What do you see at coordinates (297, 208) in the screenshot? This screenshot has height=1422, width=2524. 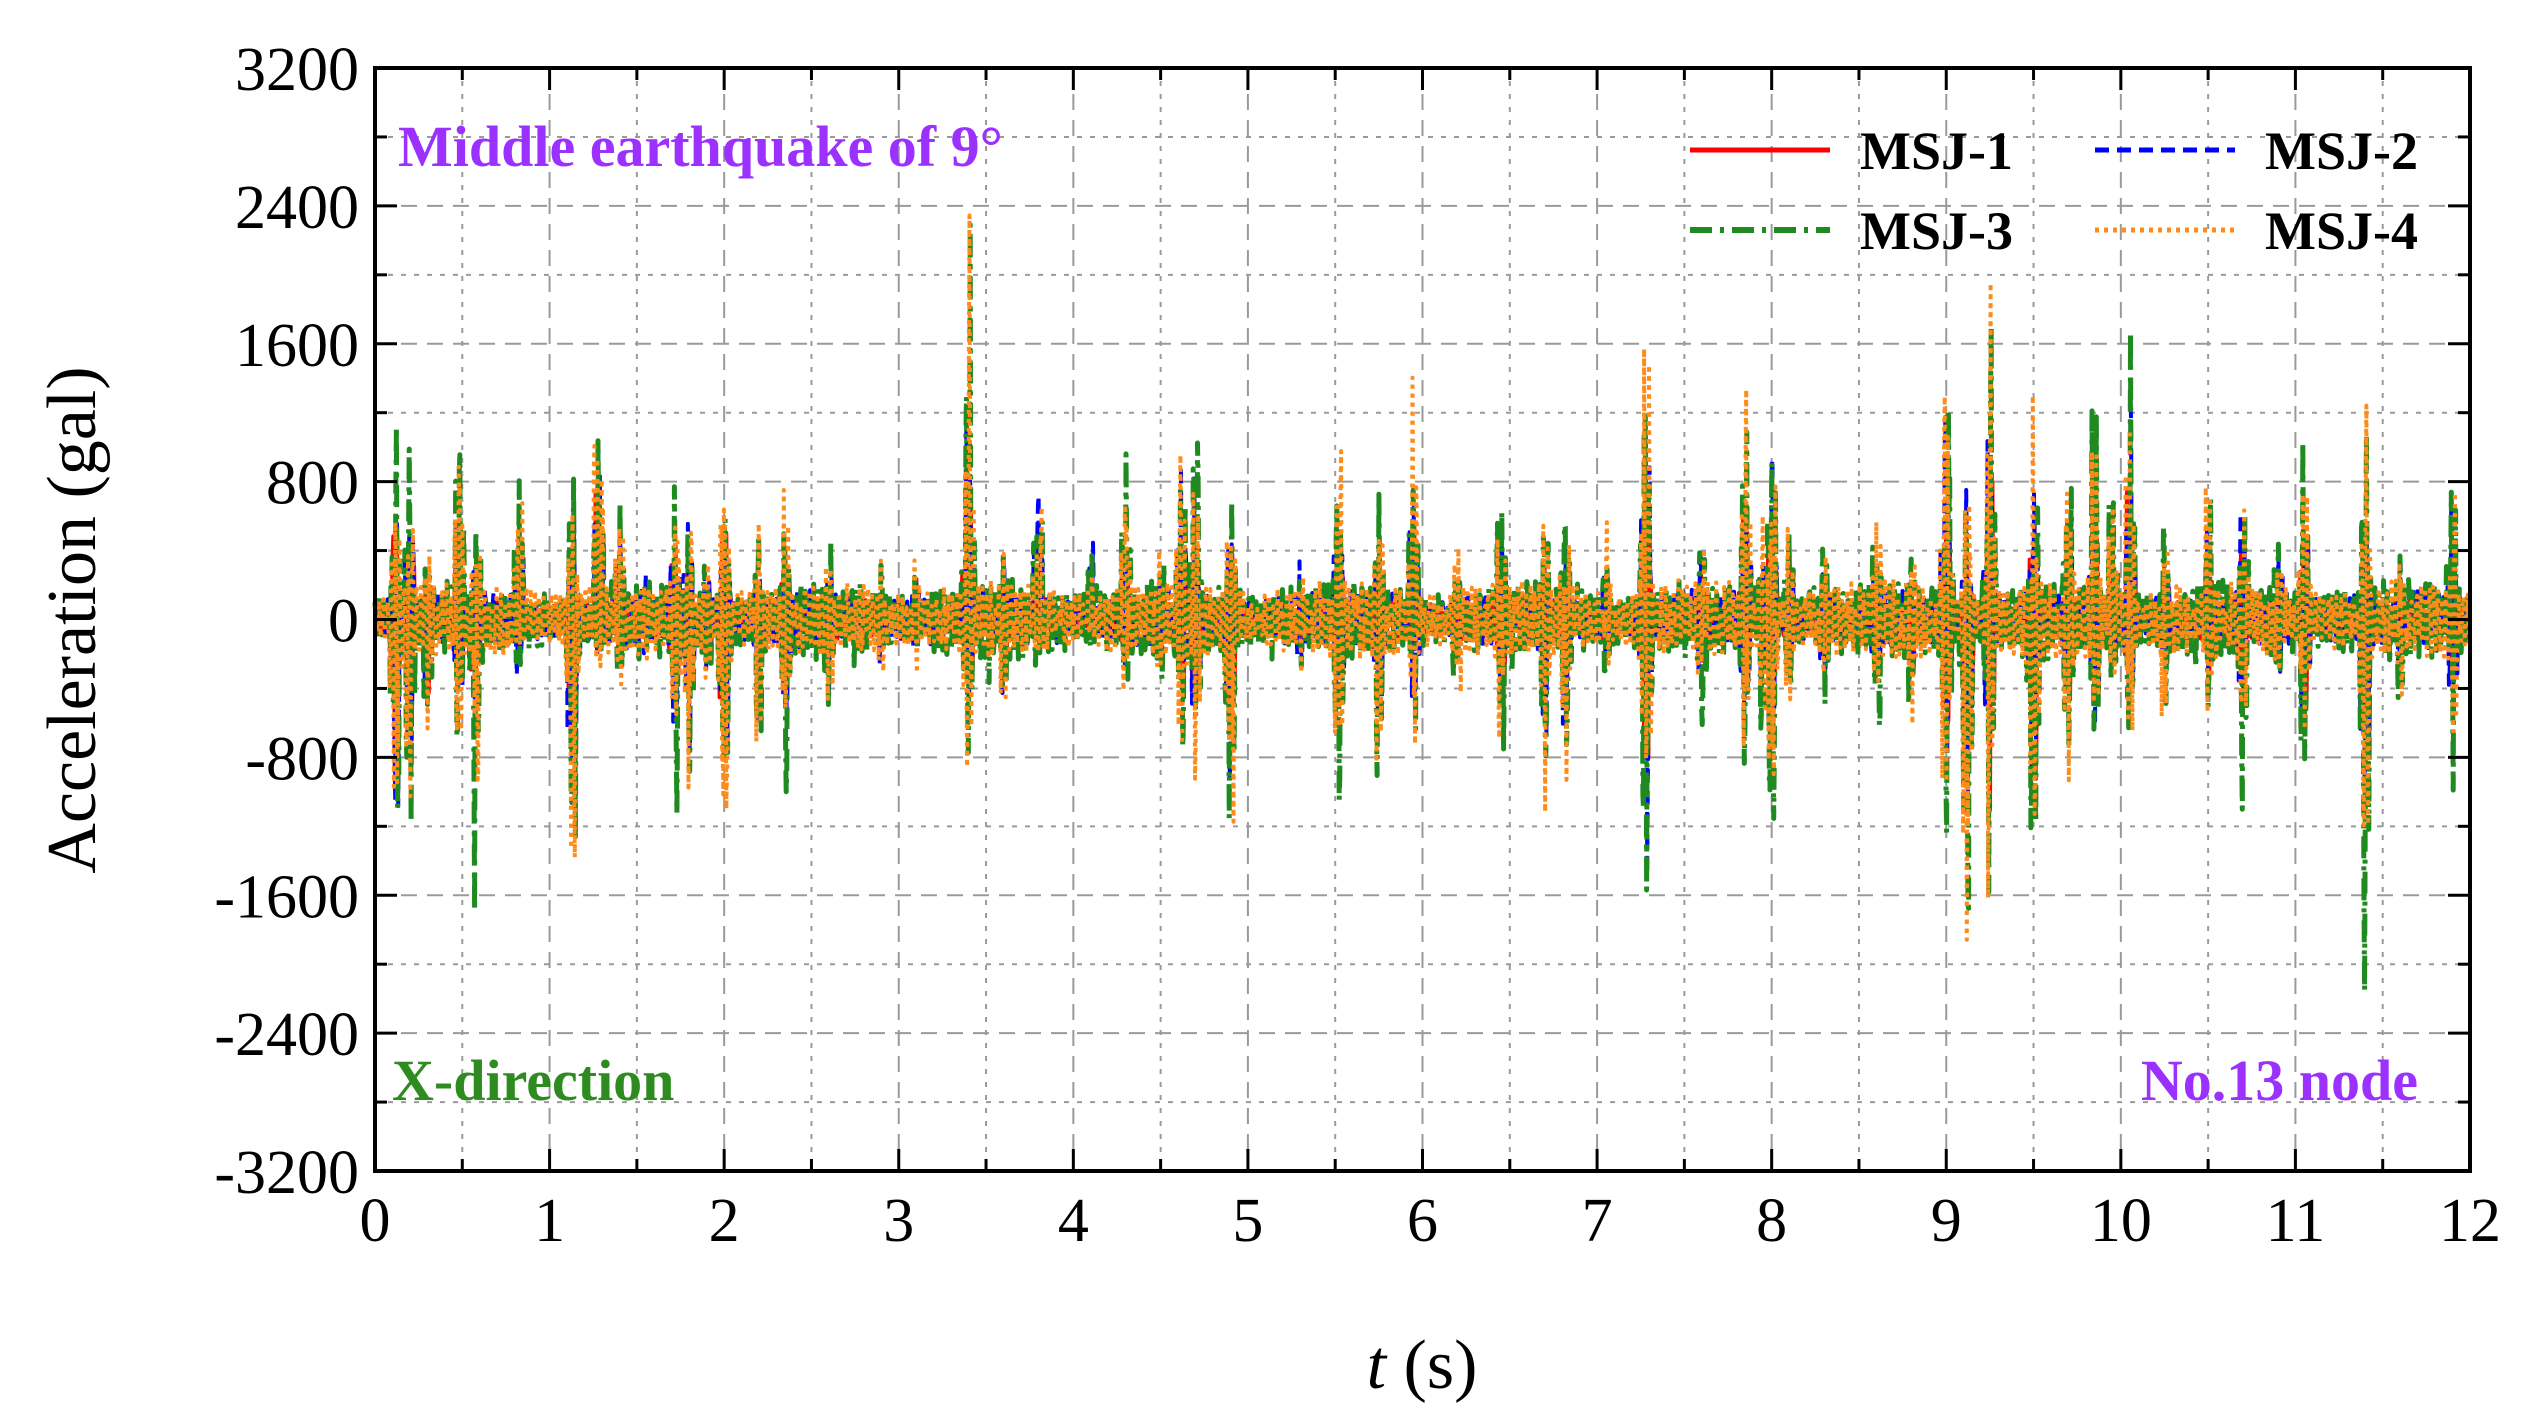 I see `y-tick-label: 2400` at bounding box center [297, 208].